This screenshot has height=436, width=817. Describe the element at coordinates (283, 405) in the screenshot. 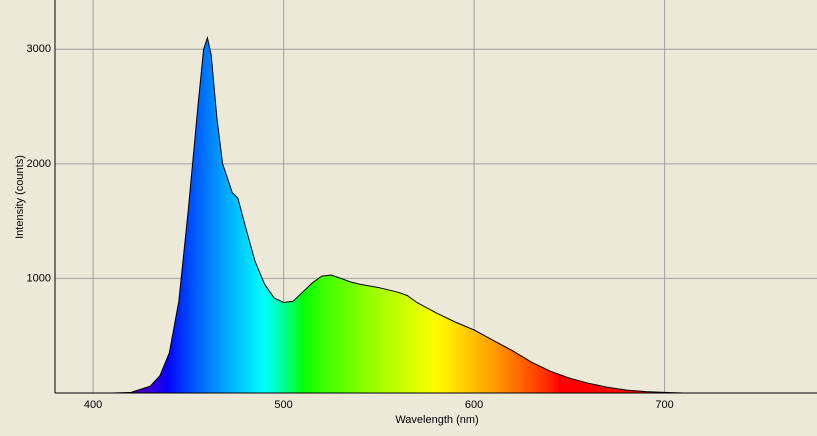

I see `x-tick-label: 500` at that location.